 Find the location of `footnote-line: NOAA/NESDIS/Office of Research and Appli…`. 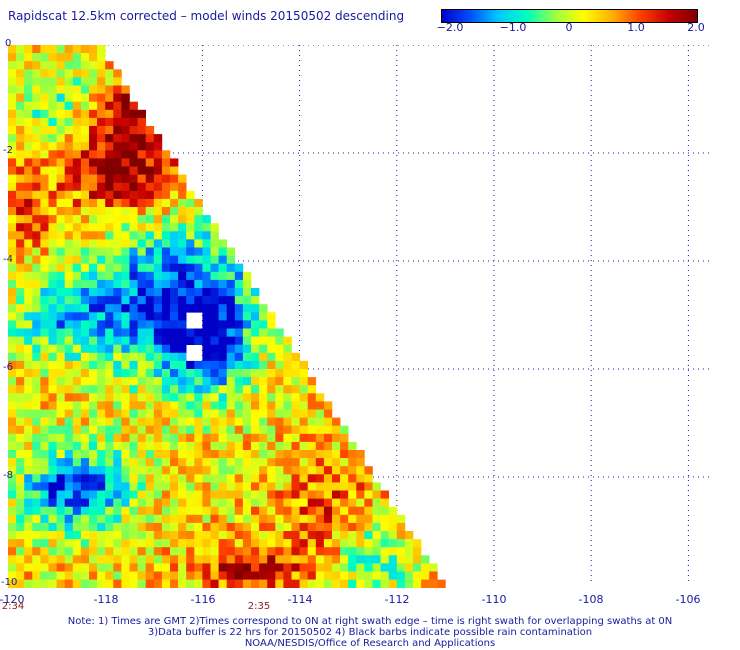

footnote-line: NOAA/NESDIS/Office of Research and Appli… is located at coordinates (370, 643).